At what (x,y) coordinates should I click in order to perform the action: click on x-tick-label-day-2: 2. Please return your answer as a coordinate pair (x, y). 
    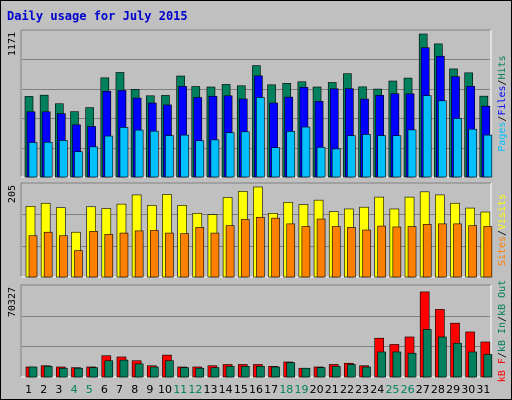
    Looking at the image, I should click on (43, 389).